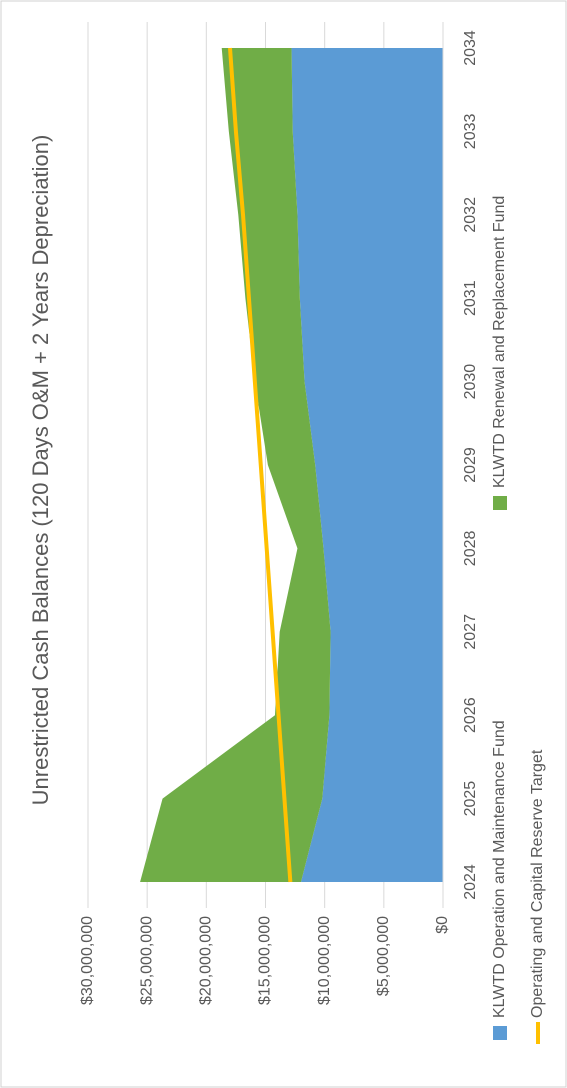 The height and width of the screenshot is (1088, 567). What do you see at coordinates (470, 799) in the screenshot?
I see `x-tick-label: 2025` at bounding box center [470, 799].